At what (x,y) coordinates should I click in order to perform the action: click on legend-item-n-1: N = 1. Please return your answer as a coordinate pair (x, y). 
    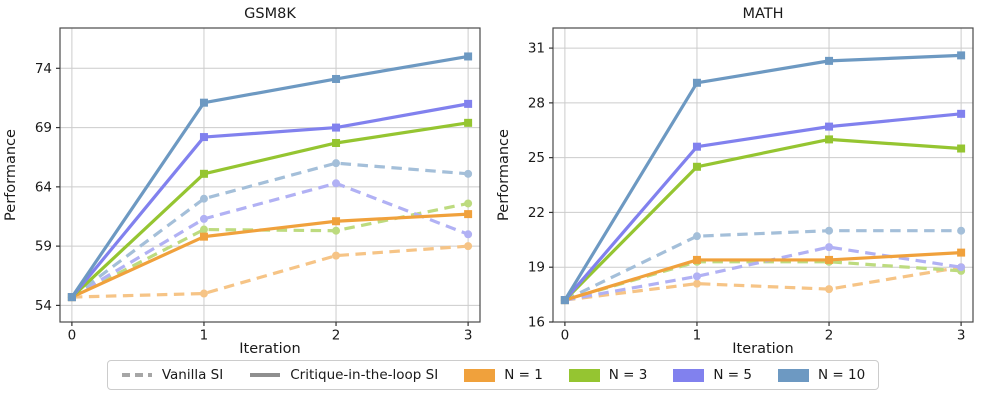
    Looking at the image, I should click on (503, 375).